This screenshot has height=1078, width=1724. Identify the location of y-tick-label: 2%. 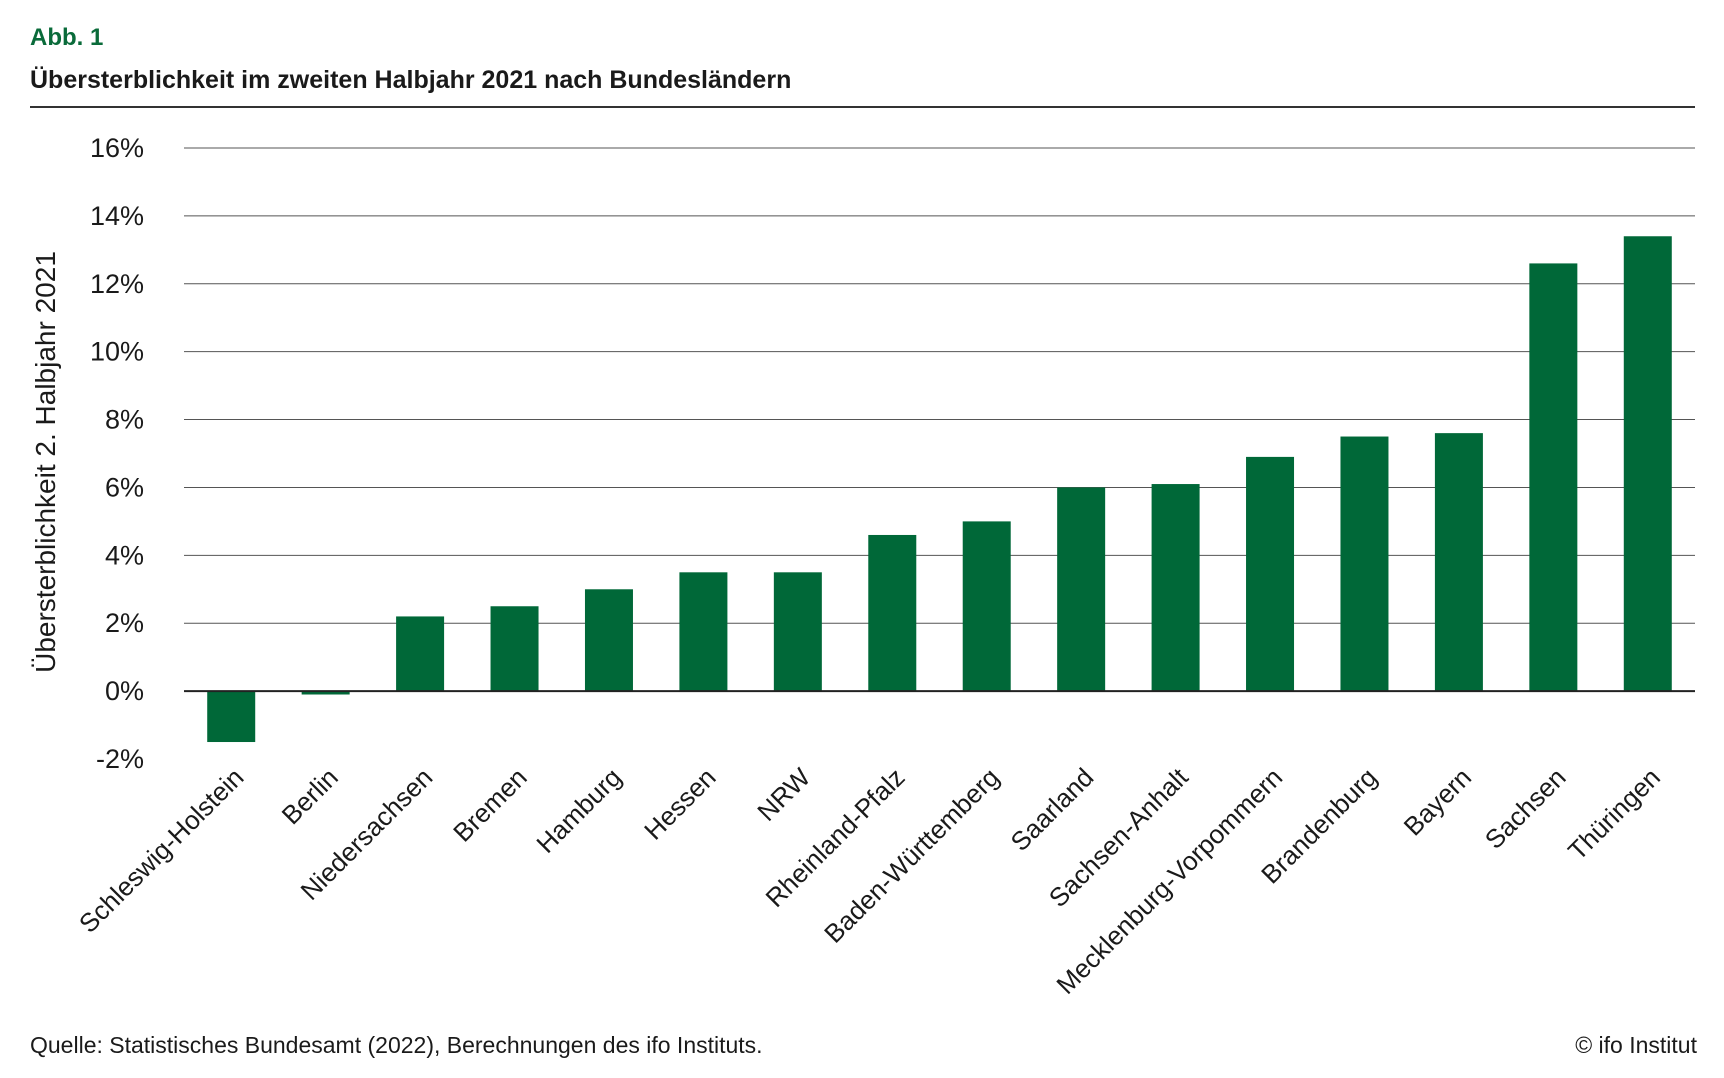
(124, 623).